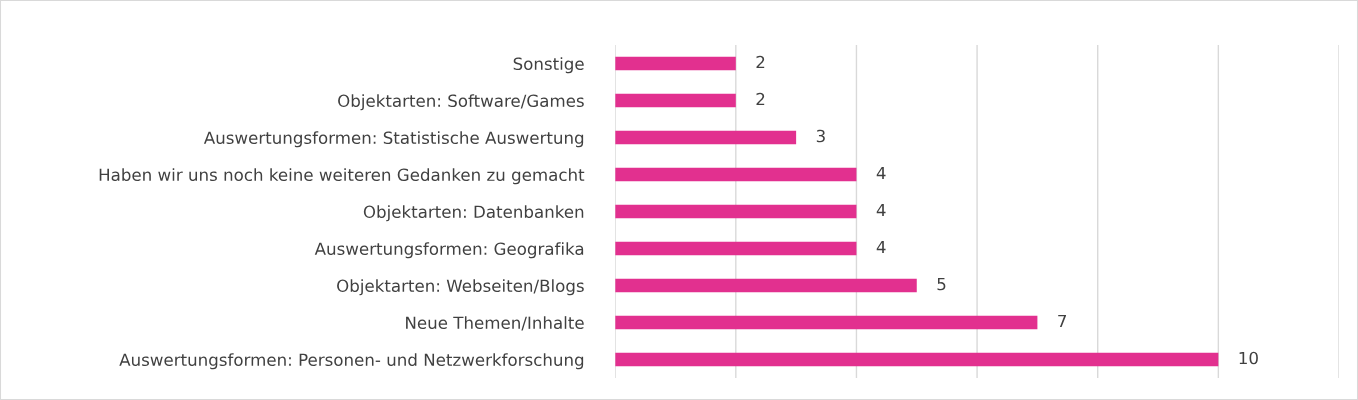 This screenshot has width=1358, height=400. What do you see at coordinates (1248, 358) in the screenshot?
I see `data-label: 10` at bounding box center [1248, 358].